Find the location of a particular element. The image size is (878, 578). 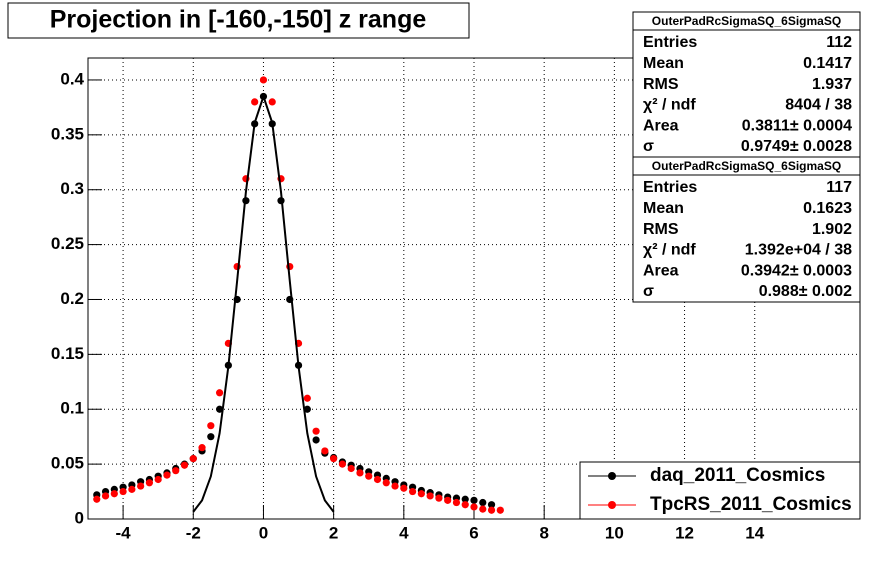

y-tick-label: 0 is located at coordinates (79, 517).